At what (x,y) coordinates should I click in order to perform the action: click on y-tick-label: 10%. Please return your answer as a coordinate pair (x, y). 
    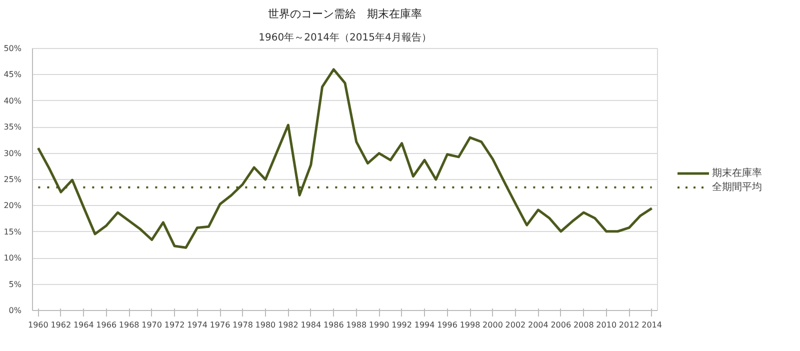
    Looking at the image, I should click on (13, 258).